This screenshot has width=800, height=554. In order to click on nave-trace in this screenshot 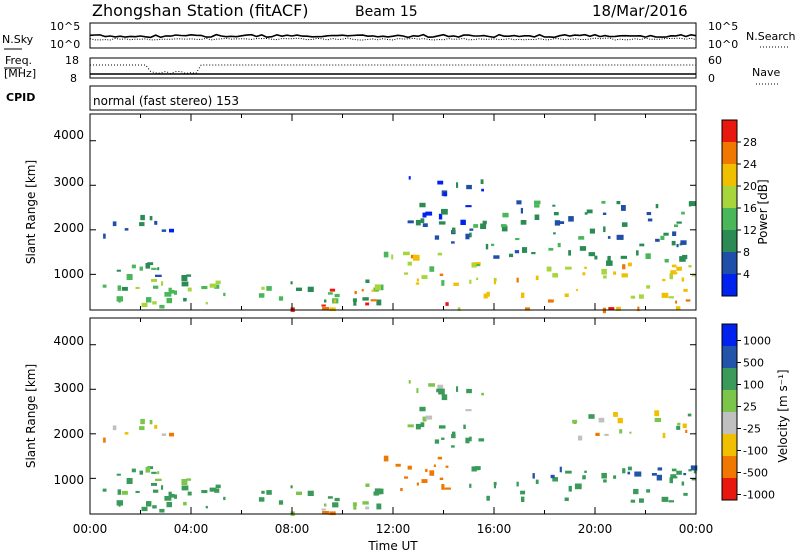, I will do `click(393, 69)`.